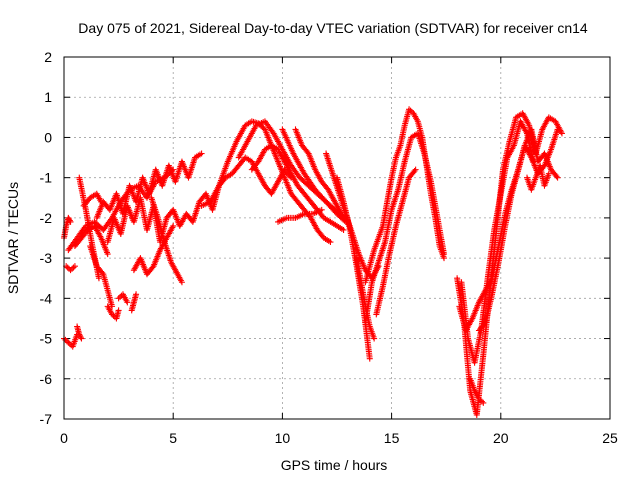 The height and width of the screenshot is (485, 640). I want to click on series-s15, so click(153, 250).